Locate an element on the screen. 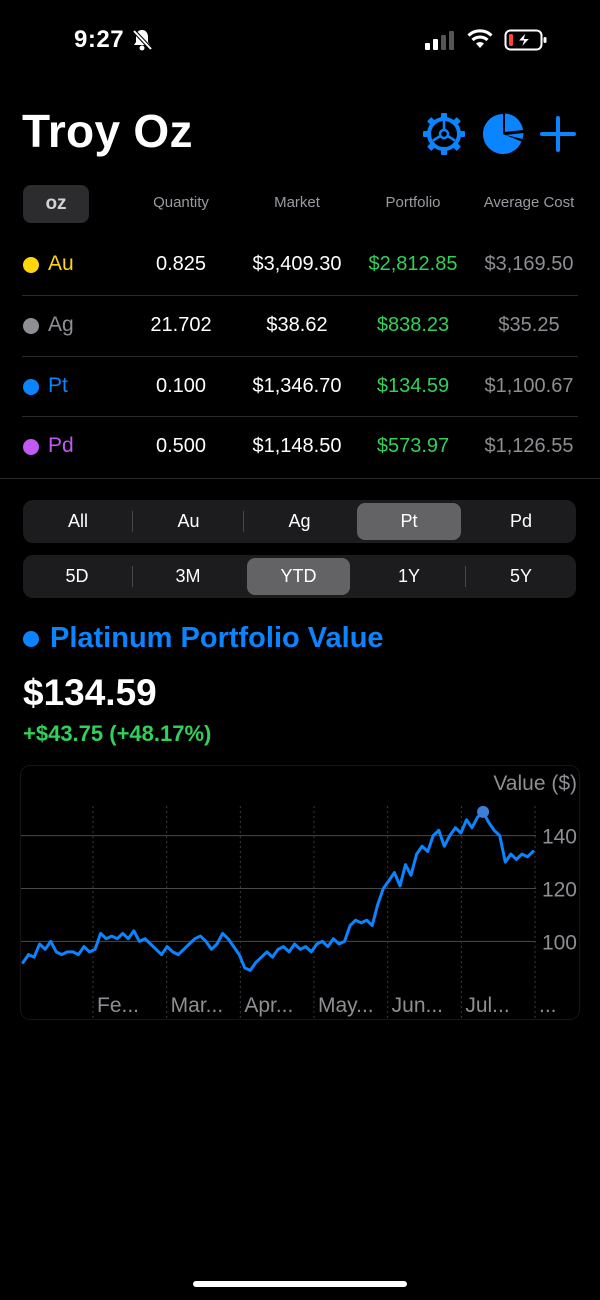 The image size is (600, 1300). bell-off-icon is located at coordinates (142, 40).